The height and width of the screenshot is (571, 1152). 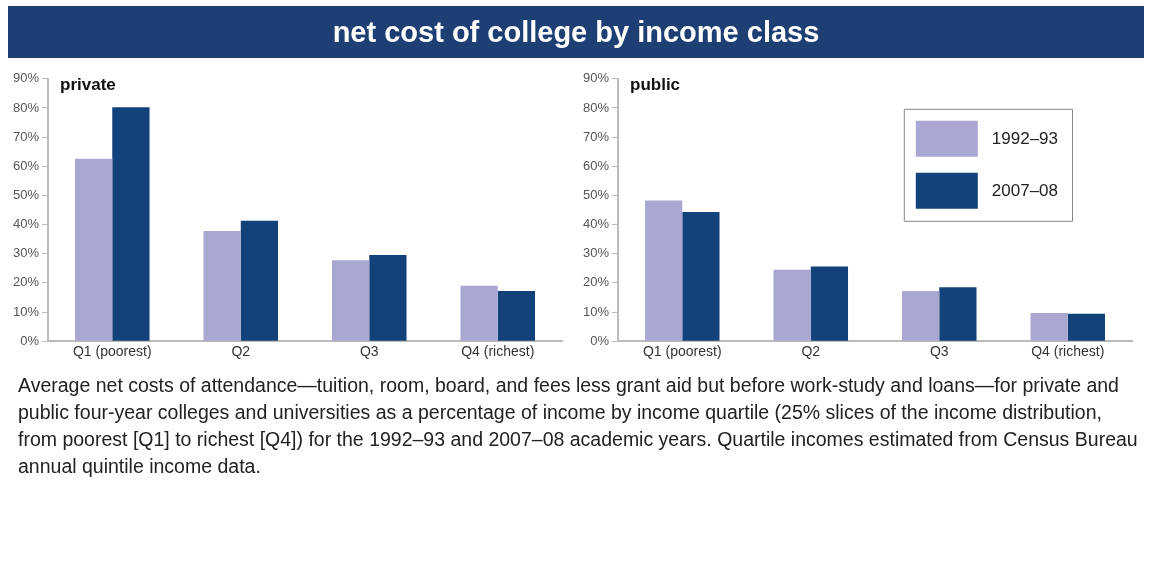 I want to click on chart-title: public, so click(x=655, y=84).